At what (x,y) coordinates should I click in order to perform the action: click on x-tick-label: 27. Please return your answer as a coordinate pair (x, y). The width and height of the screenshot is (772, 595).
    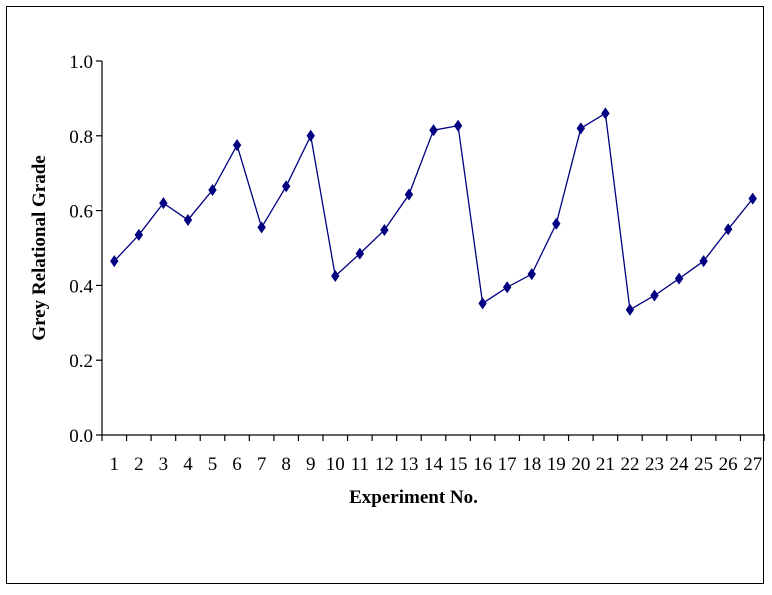
    Looking at the image, I should click on (752, 464).